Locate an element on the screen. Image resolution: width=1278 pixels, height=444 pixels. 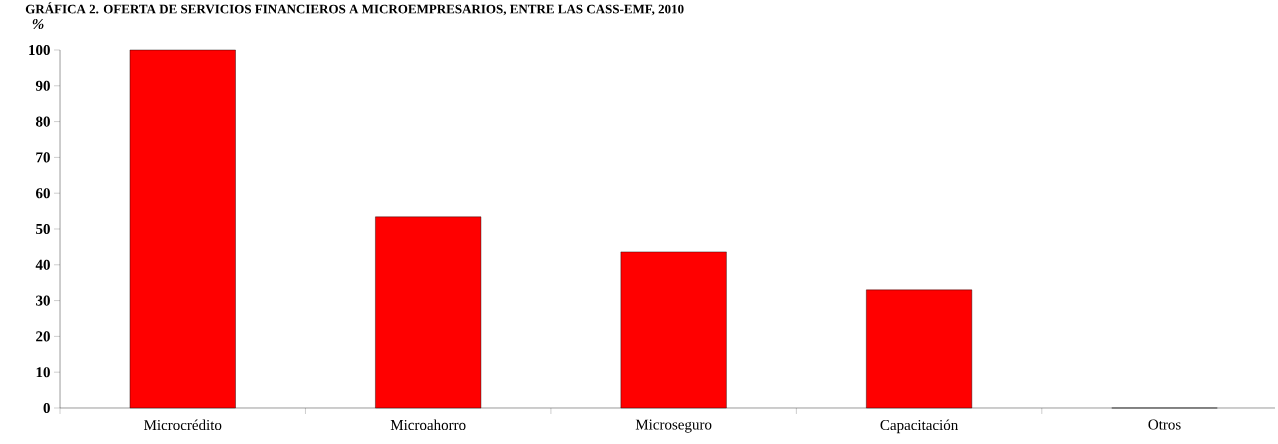
y-tick-label: 0 is located at coordinates (46, 408).